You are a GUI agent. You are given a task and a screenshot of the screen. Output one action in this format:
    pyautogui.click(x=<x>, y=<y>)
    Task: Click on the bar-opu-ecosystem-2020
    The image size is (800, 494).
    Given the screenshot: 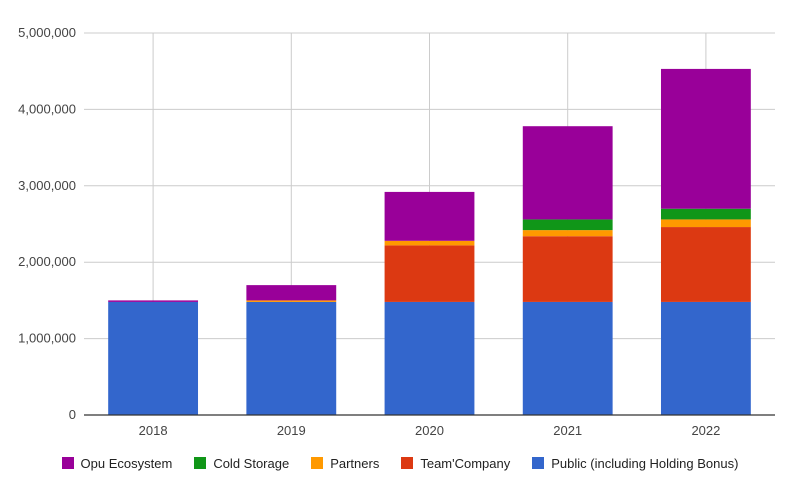 What is the action you would take?
    pyautogui.click(x=429, y=216)
    